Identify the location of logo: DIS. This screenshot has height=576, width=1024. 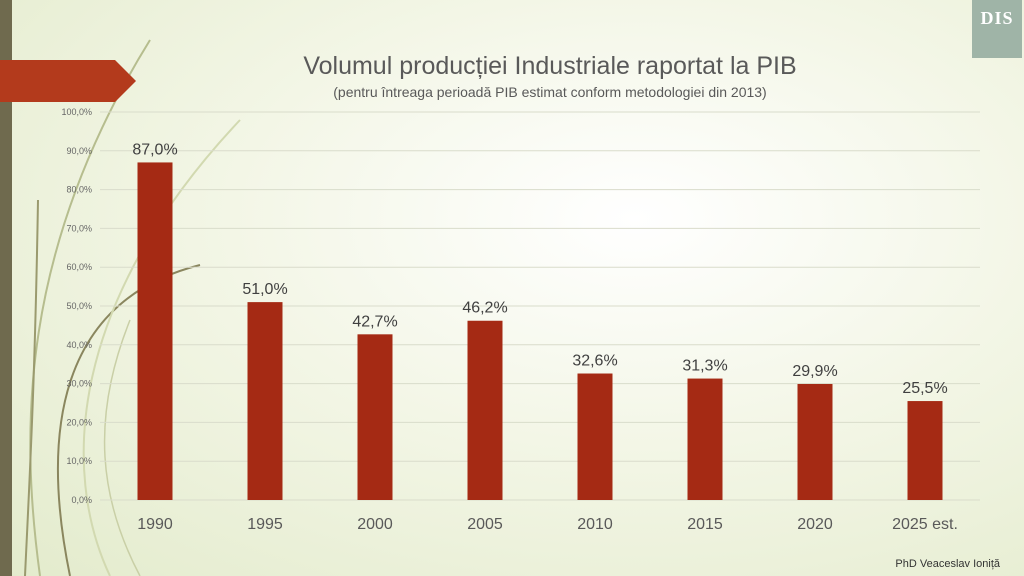
(997, 29).